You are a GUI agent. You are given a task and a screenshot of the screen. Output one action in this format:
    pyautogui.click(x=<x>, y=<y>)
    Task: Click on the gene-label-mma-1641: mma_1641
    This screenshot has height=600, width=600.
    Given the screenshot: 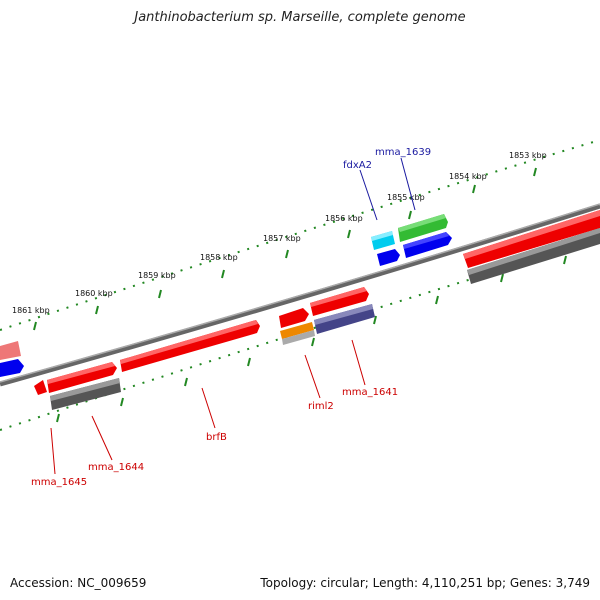 What is the action you would take?
    pyautogui.click(x=370, y=392)
    